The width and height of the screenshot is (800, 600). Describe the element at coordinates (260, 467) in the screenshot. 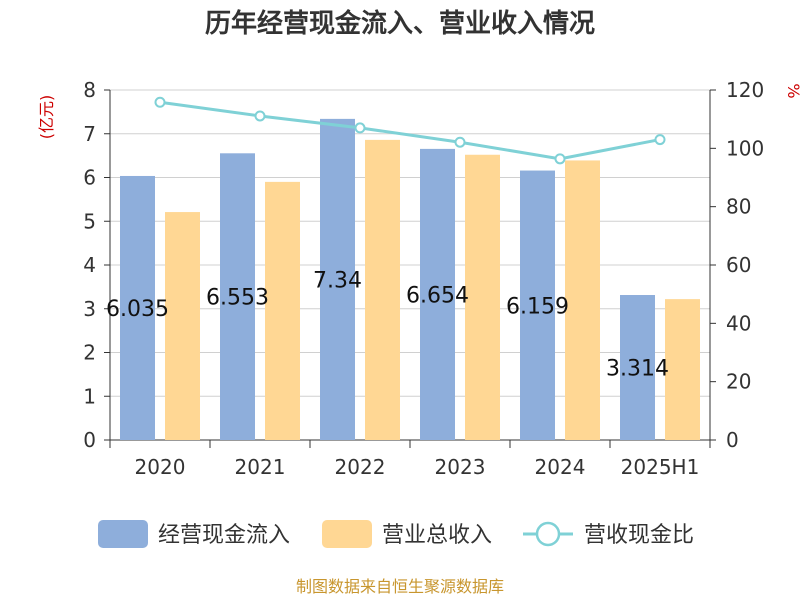

I see `x-tick-label: 2021` at that location.